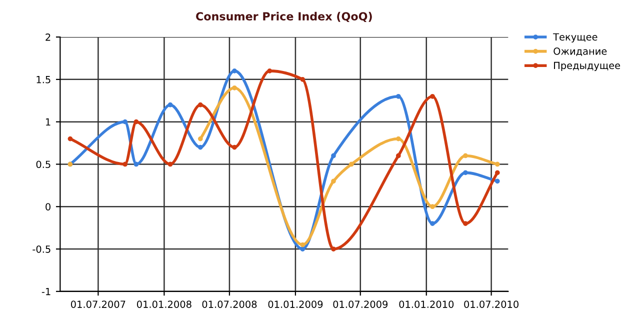 The width and height of the screenshot is (640, 322). Describe the element at coordinates (229, 304) in the screenshot. I see `x-tick-label: 01.07.2008` at that location.